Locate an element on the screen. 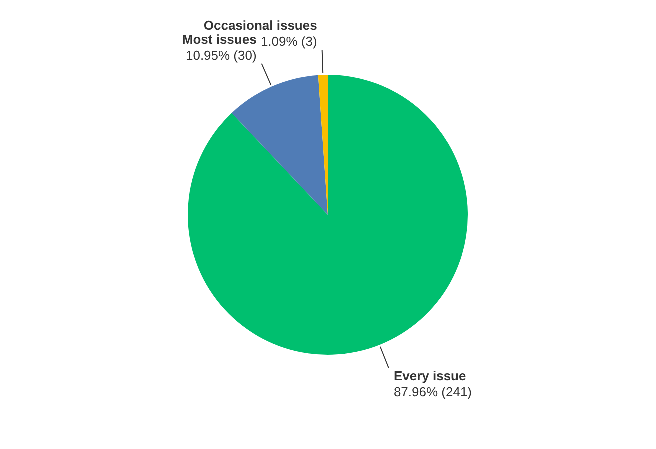  slice-label: Occasional issues is located at coordinates (261, 26).